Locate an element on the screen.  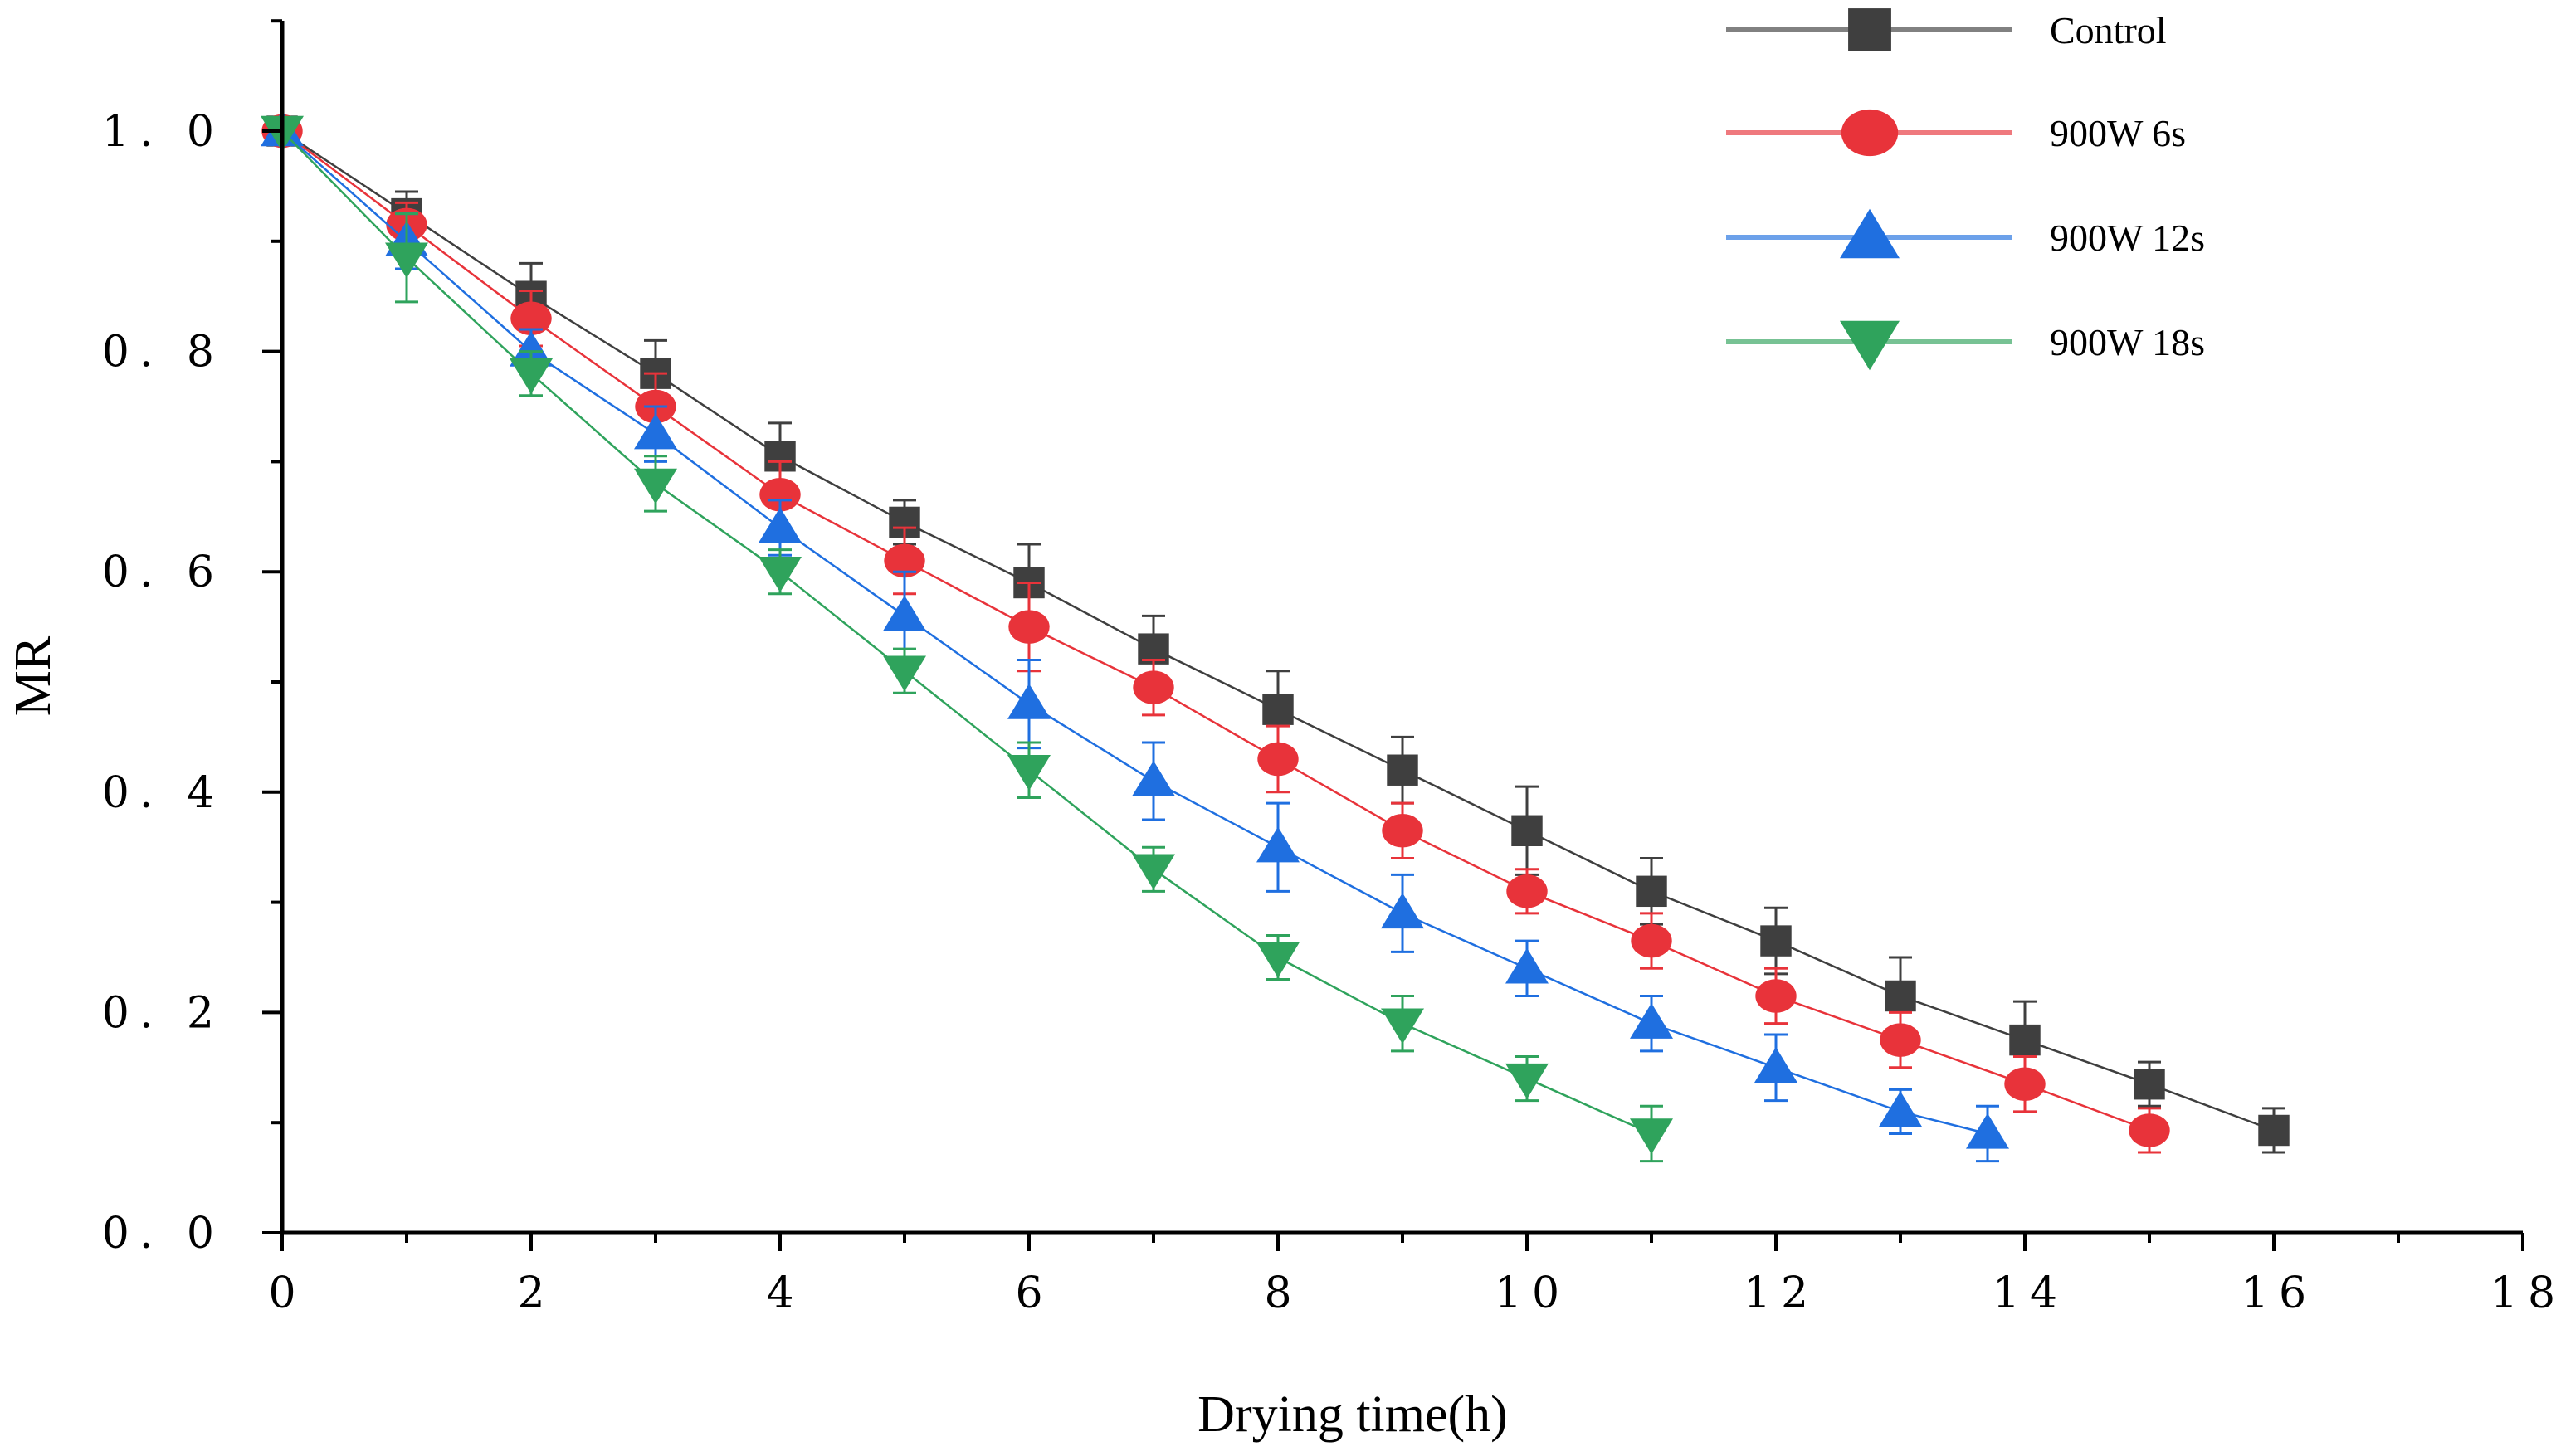
x-tick-label: 10 is located at coordinates (1532, 1293).